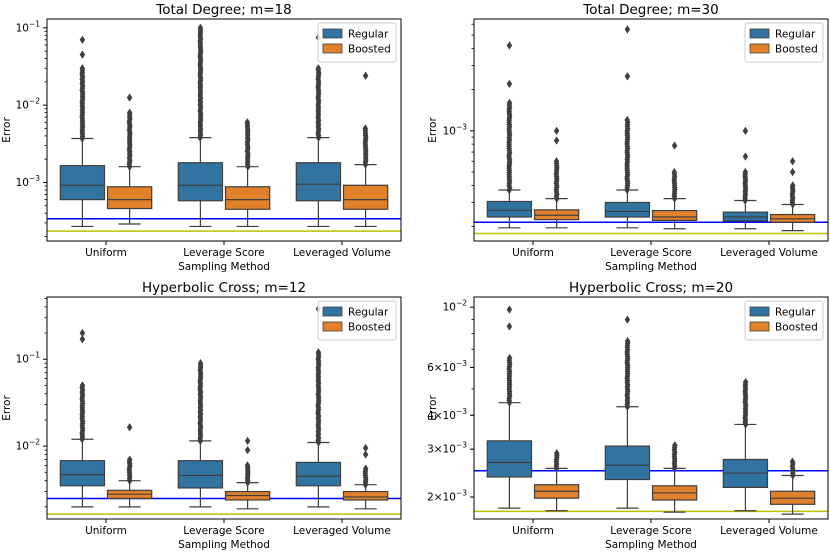 This screenshot has width=830, height=554. I want to click on y-tick-label: 4×10⁻³, so click(447, 414).